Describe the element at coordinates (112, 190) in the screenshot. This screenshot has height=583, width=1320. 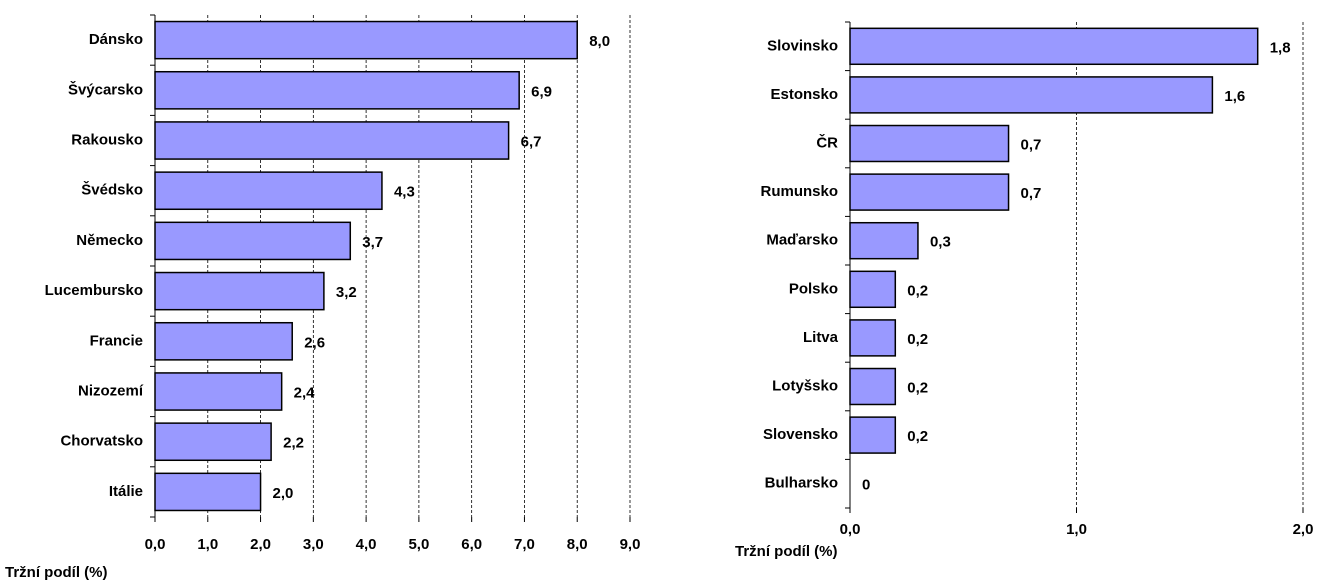
I see `category-label: Švédsko` at that location.